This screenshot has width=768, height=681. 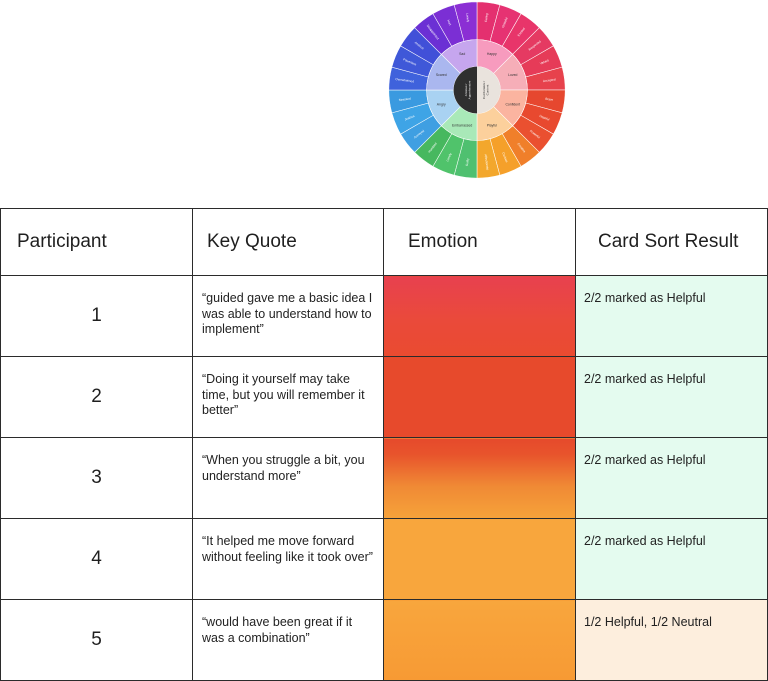 What do you see at coordinates (96, 478) in the screenshot?
I see `participant-number: 3` at bounding box center [96, 478].